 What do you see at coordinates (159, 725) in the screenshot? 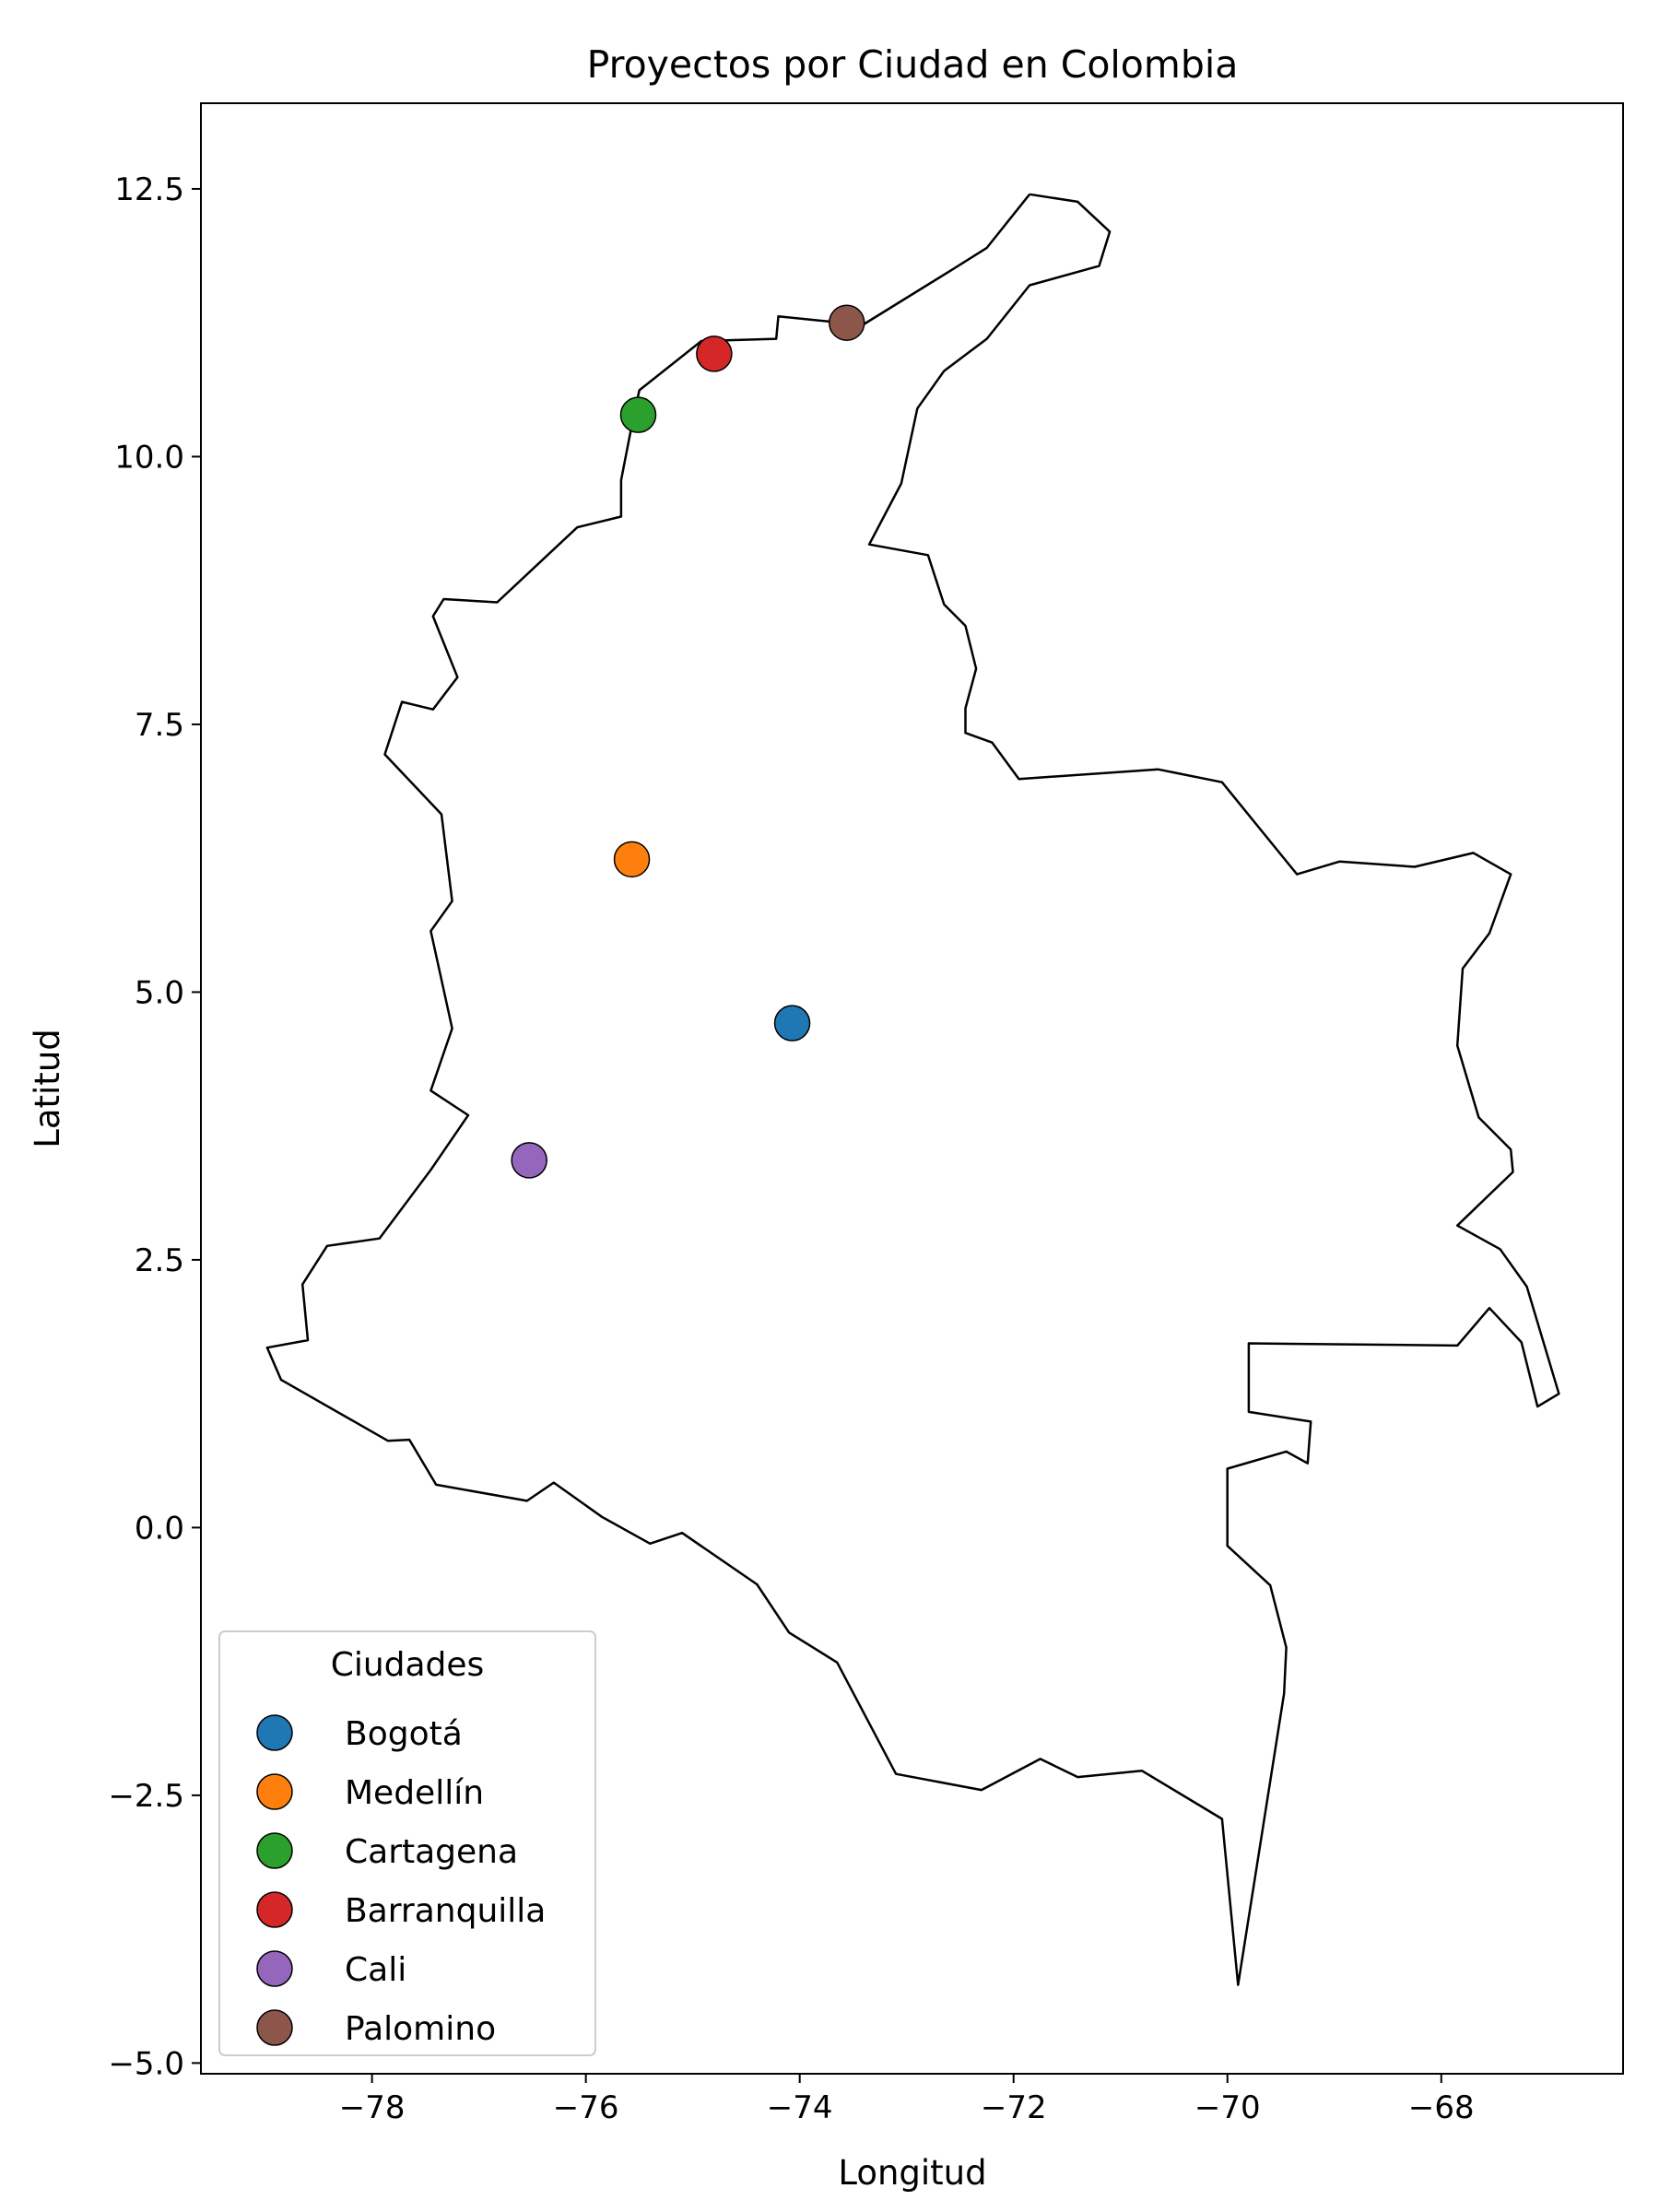
I see `y-tick-label: 7.5` at bounding box center [159, 725].